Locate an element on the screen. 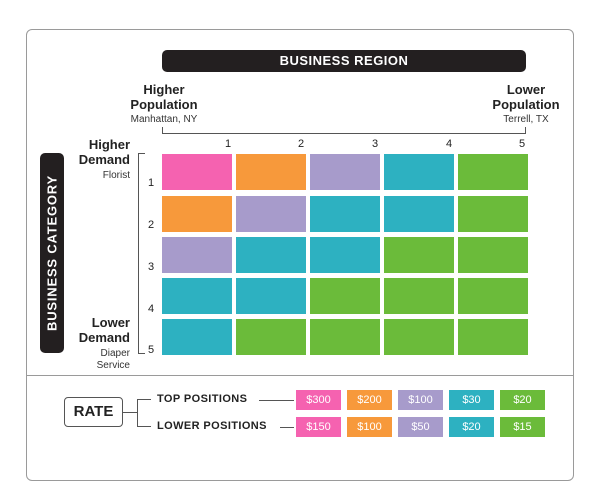 The height and width of the screenshot is (500, 600). lower-position-price-5: $15 is located at coordinates (522, 427).